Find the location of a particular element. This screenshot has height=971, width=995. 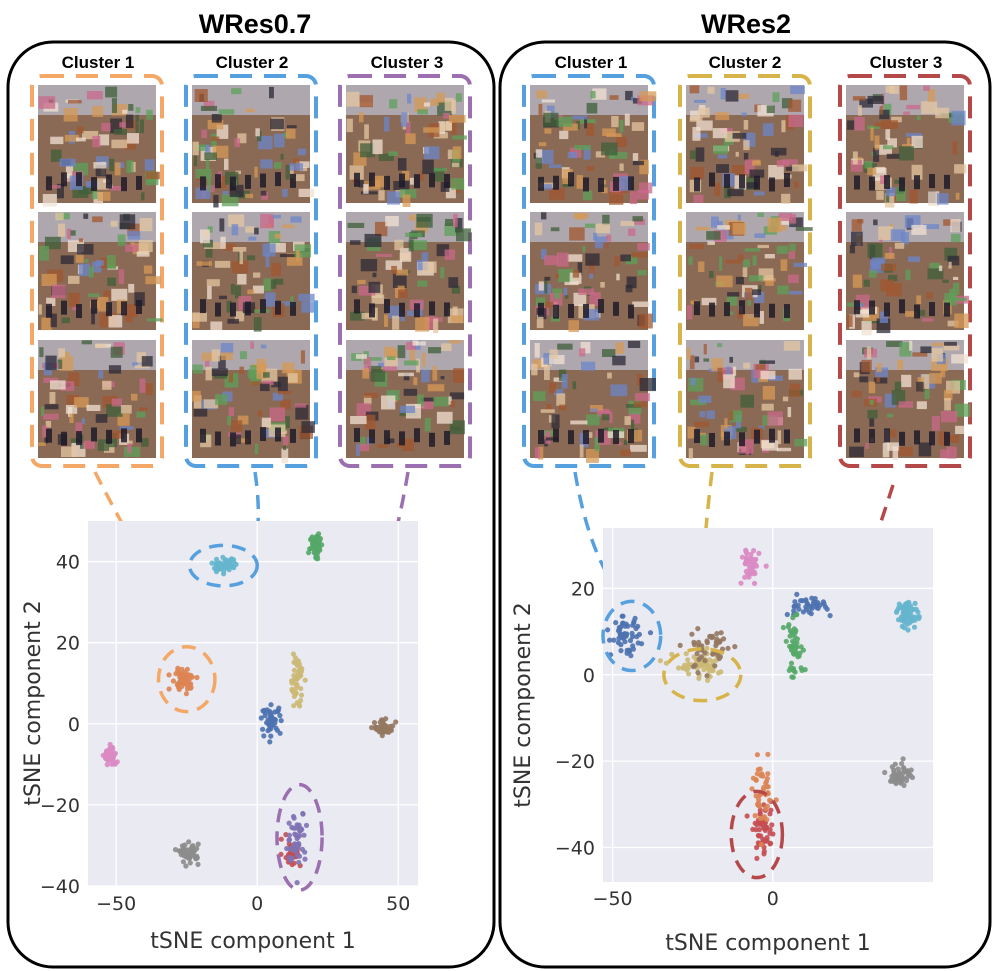

right-cluster-1-label: Cluster 1 is located at coordinates (591, 62).